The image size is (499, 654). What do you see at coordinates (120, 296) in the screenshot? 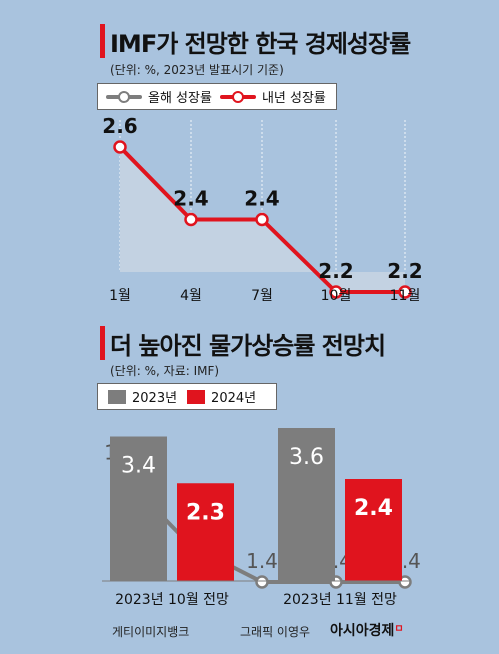
I see `x-tick-label-0: 1월` at bounding box center [120, 296].